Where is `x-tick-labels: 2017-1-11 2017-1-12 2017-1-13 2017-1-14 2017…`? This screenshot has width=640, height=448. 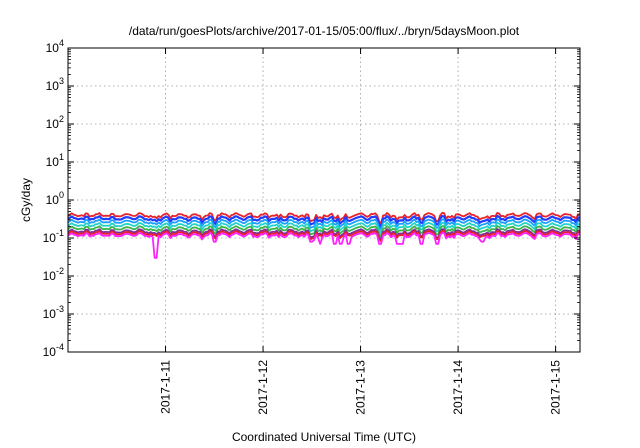
x-tick-labels: 2017-1-11 2017-1-12 2017-1-13 2017-1-14 2017… is located at coordinates (361, 387).